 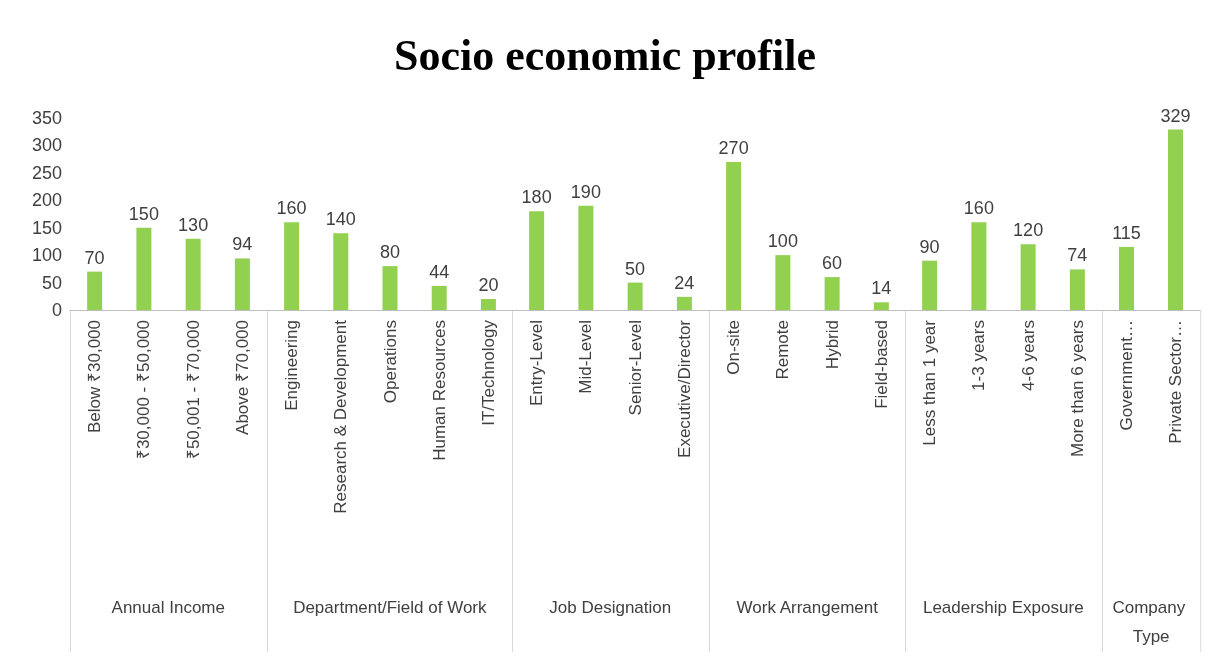 What do you see at coordinates (881, 364) in the screenshot?
I see `x-tick-label: Field-based` at bounding box center [881, 364].